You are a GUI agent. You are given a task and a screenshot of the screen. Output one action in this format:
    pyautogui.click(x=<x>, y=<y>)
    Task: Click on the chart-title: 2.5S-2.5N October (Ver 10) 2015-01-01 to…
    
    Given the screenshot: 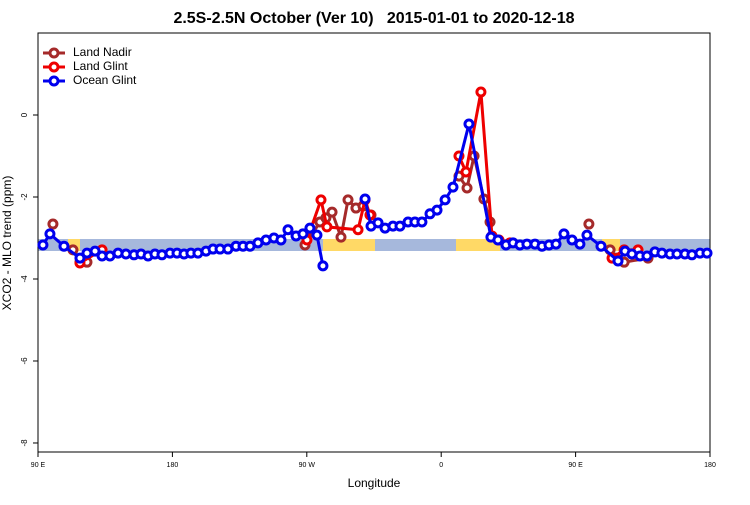 What is the action you would take?
    pyautogui.click(x=373, y=18)
    